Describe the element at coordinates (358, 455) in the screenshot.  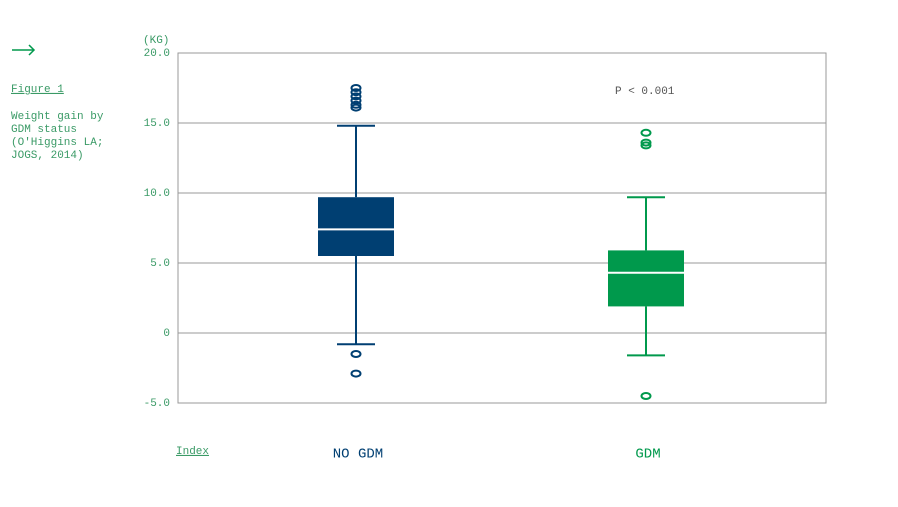
I see `x-tick-label: NO GDM` at that location.